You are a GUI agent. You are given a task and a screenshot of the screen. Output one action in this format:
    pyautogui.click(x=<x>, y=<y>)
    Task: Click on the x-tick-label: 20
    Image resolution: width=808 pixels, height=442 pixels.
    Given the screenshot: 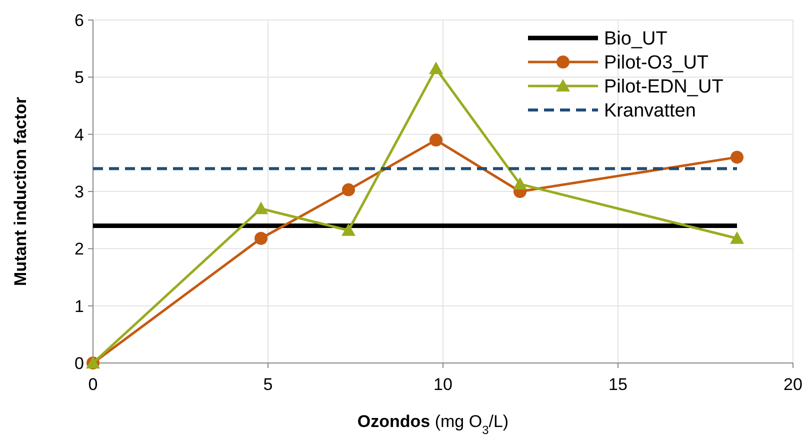 What is the action you would take?
    pyautogui.click(x=793, y=384)
    